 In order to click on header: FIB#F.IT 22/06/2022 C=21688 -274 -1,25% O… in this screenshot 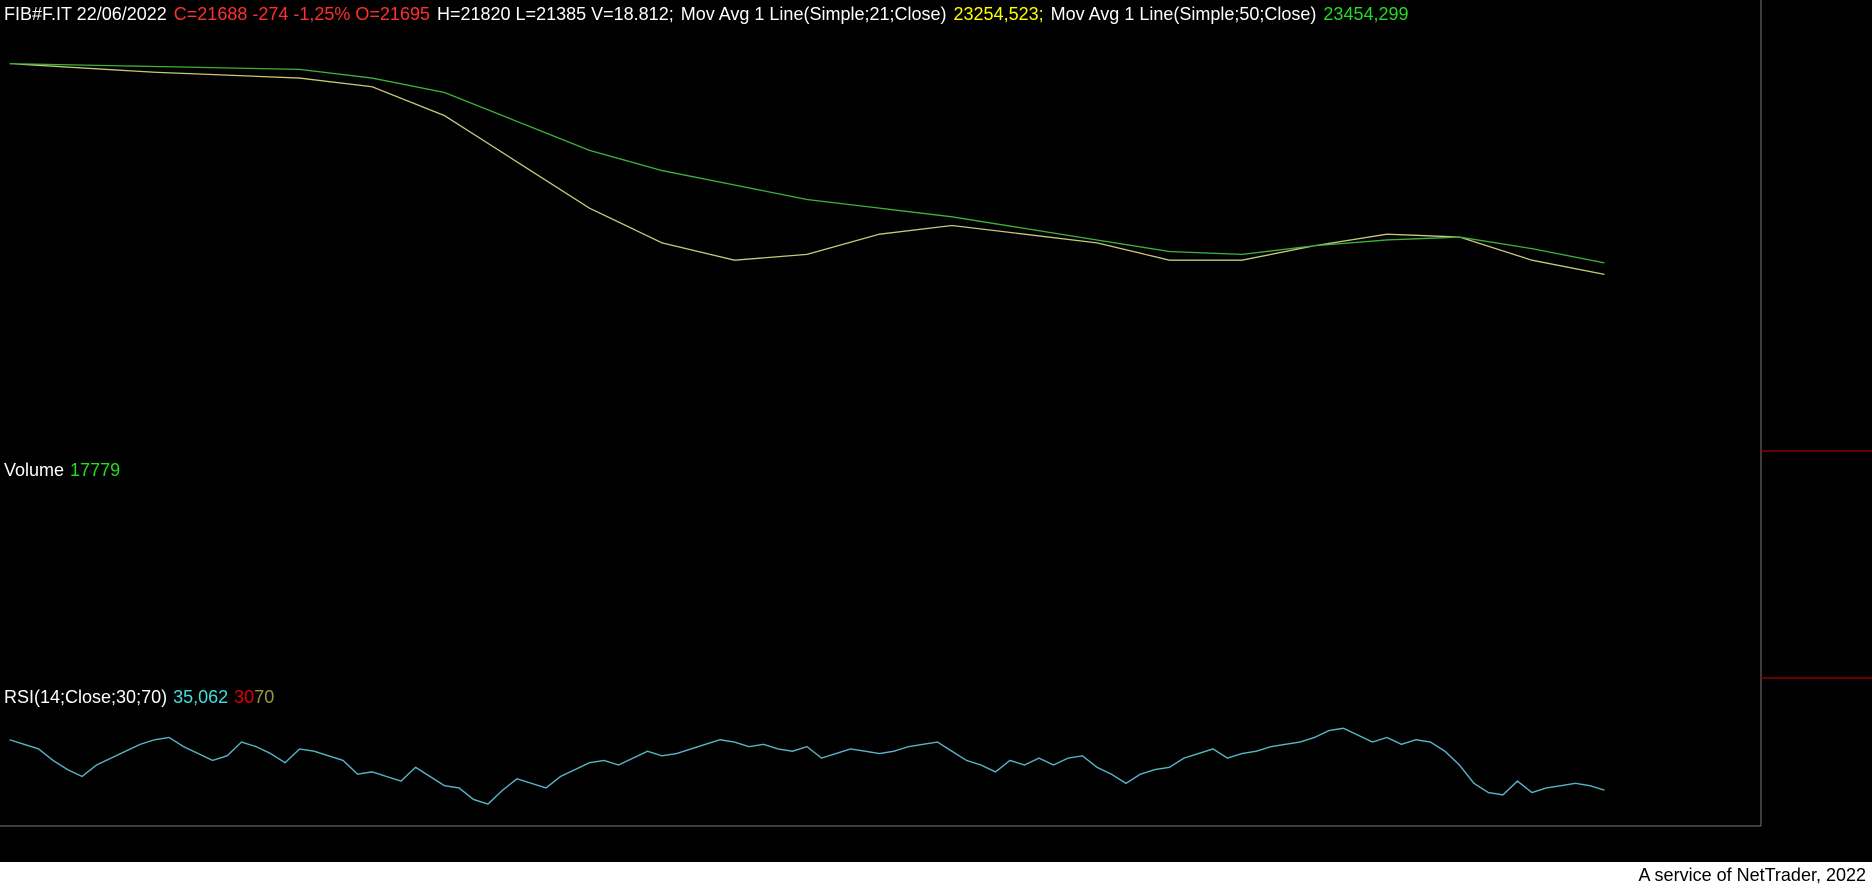, I will do `click(706, 14)`.